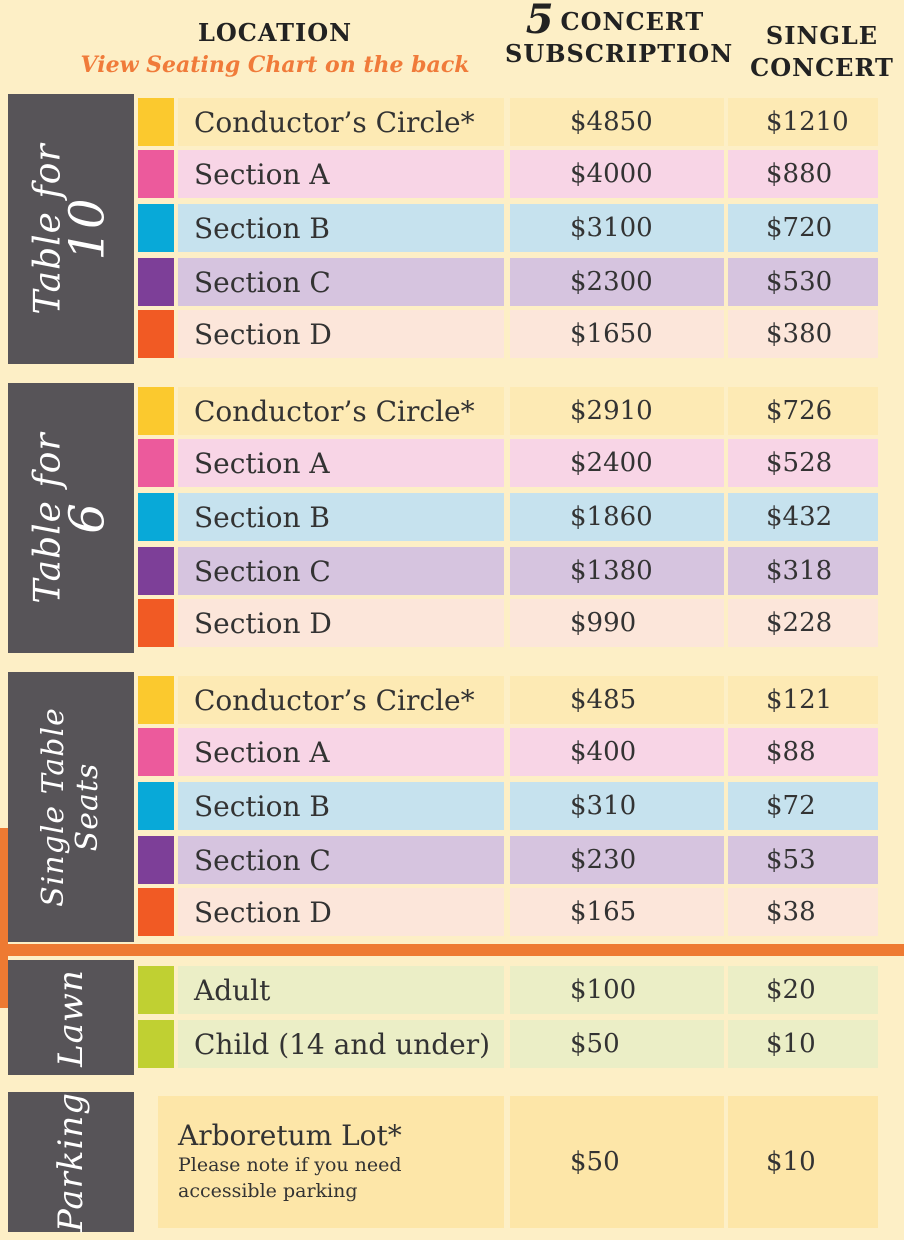  What do you see at coordinates (290, 1135) in the screenshot?
I see `parking-lot-name: Arboretum Lot*` at bounding box center [290, 1135].